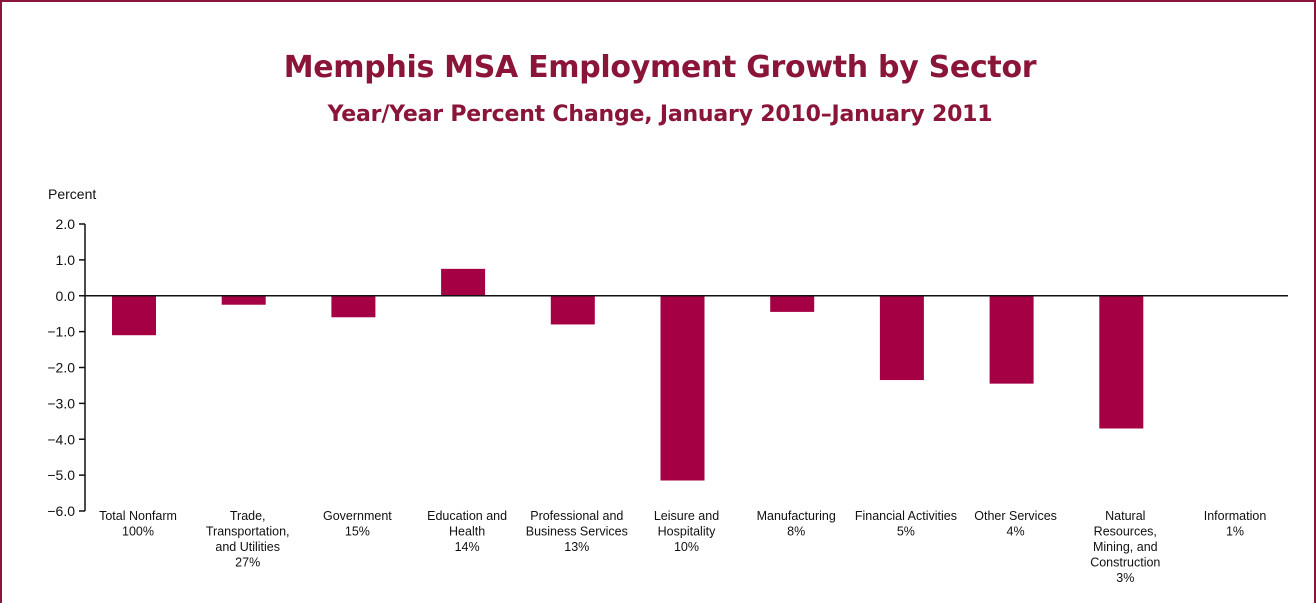 This screenshot has width=1316, height=603. I want to click on y-tick-label: −5.0, so click(61, 475).